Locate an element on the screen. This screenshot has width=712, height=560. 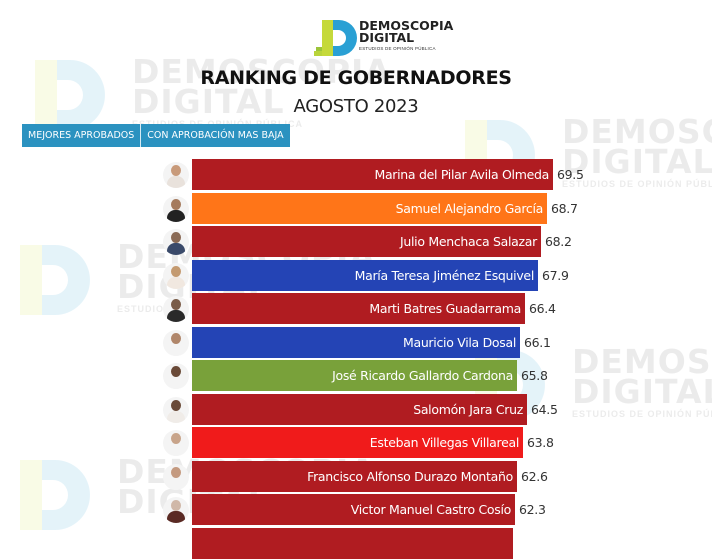
chart-row: Julio Menchaca Salazar 68.2 is located at coordinates (356, 242).